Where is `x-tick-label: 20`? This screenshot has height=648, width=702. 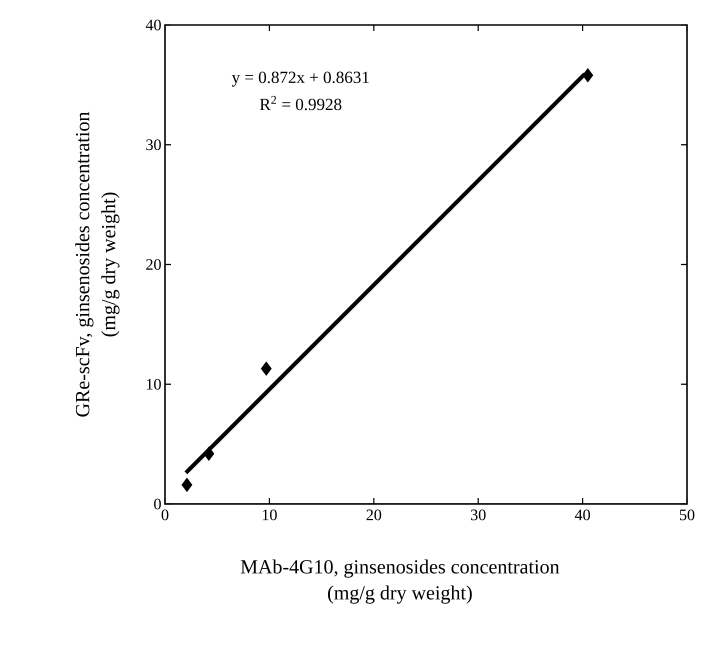 x-tick-label: 20 is located at coordinates (374, 515).